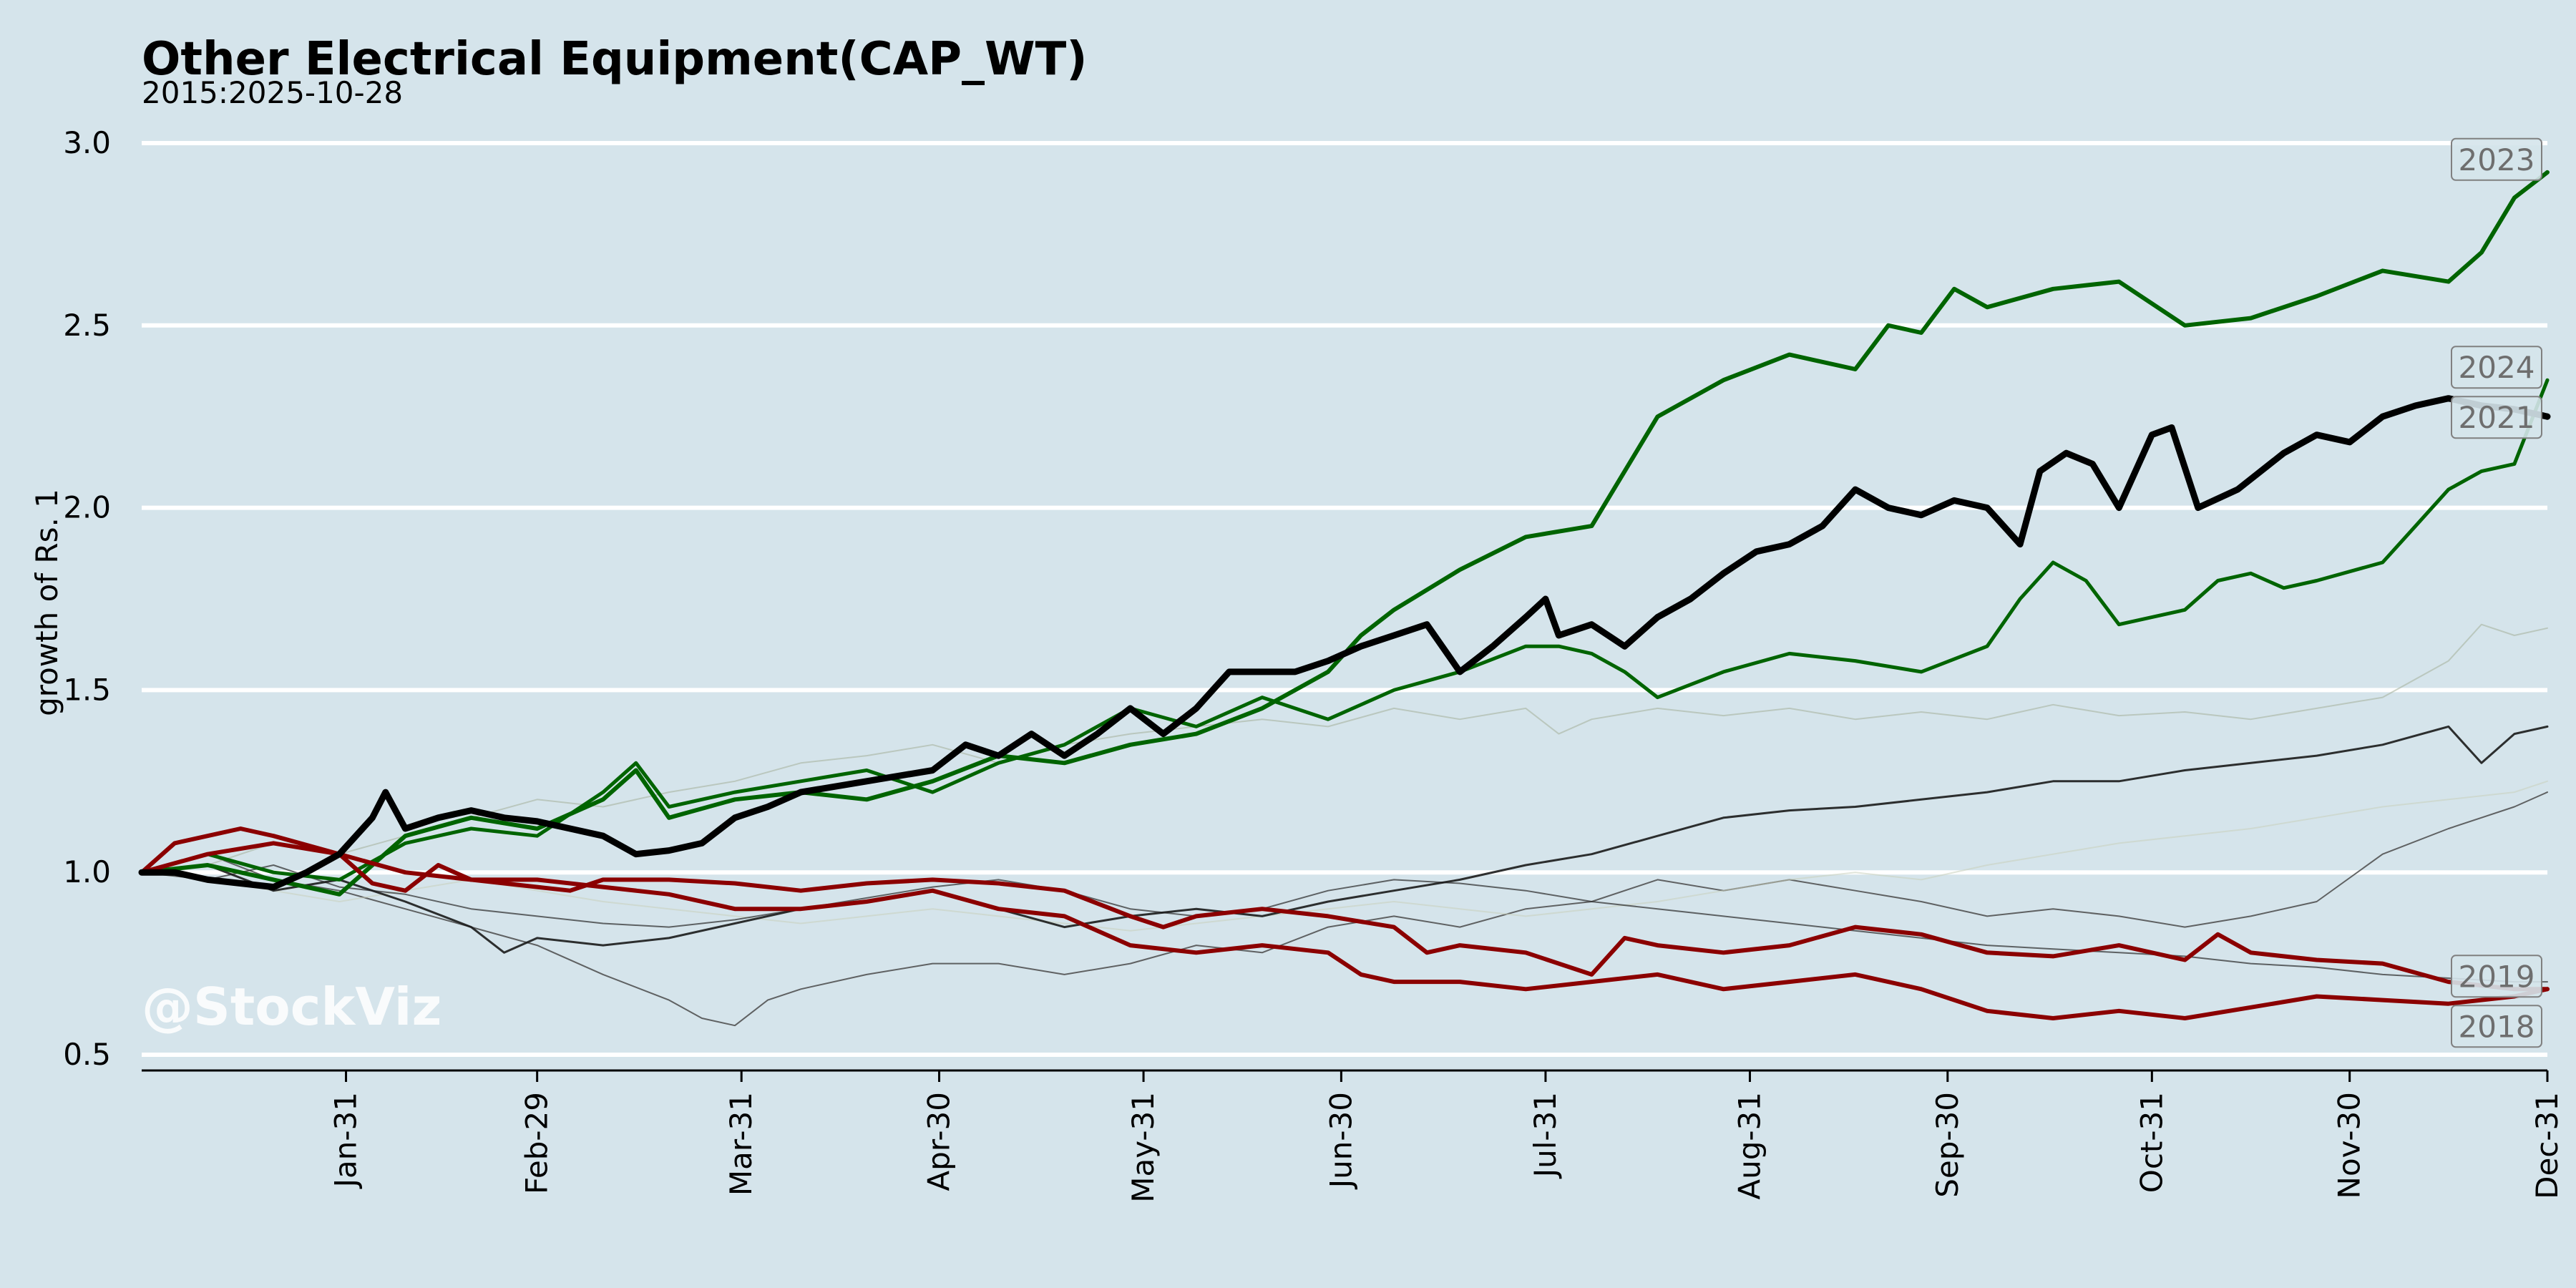 The image size is (2576, 1288). What do you see at coordinates (1749, 1146) in the screenshot?
I see `x-tick-label: Aug-31` at bounding box center [1749, 1146].